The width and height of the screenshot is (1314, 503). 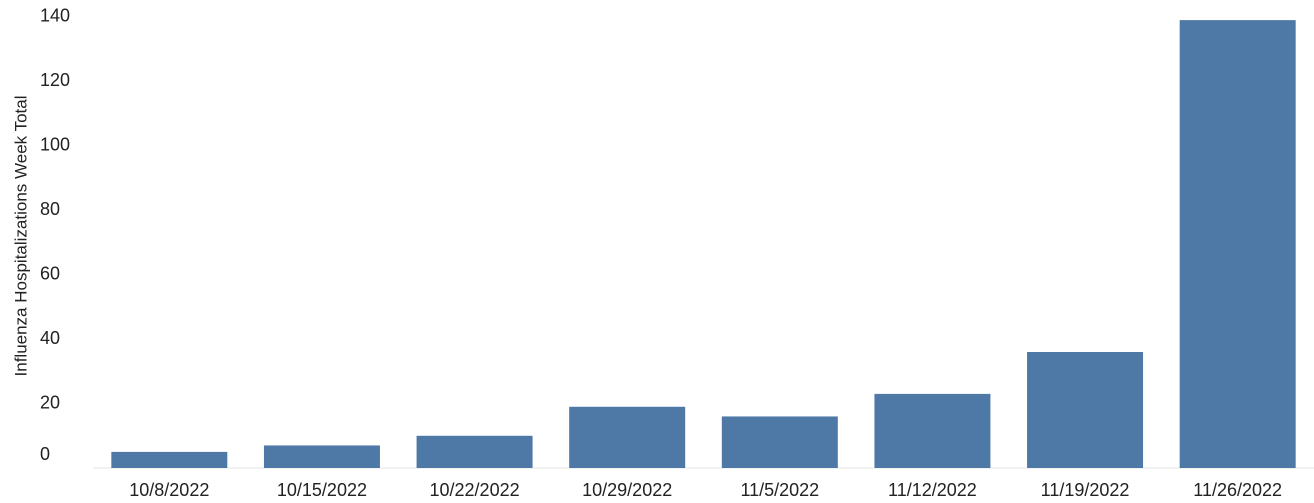 What do you see at coordinates (779, 490) in the screenshot?
I see `x-tick-label: 11/5/2022` at bounding box center [779, 490].